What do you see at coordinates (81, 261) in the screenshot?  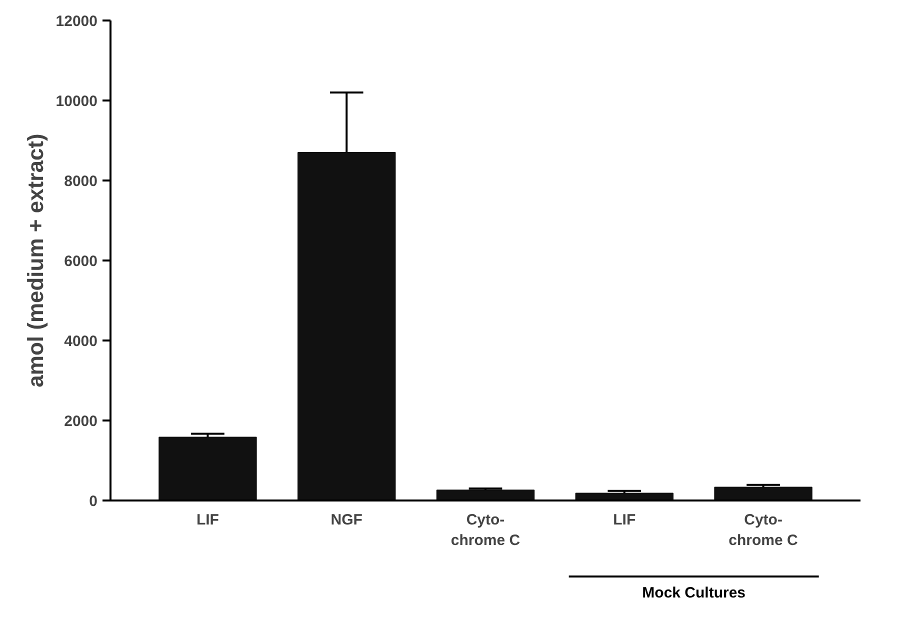 I see `y-tick-label: 6000` at bounding box center [81, 261].